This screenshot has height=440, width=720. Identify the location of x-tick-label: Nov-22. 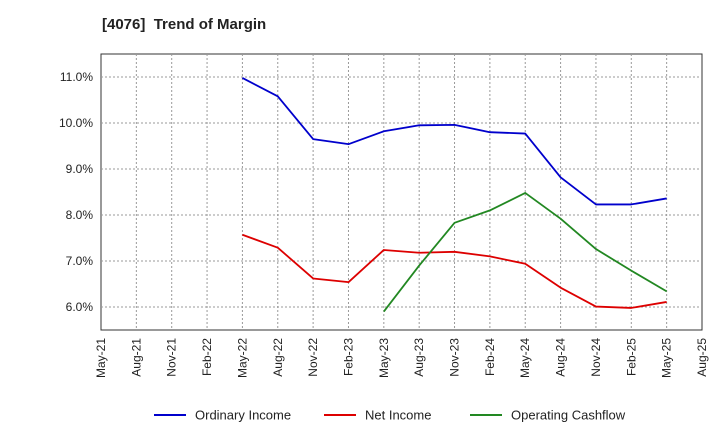
(313, 357).